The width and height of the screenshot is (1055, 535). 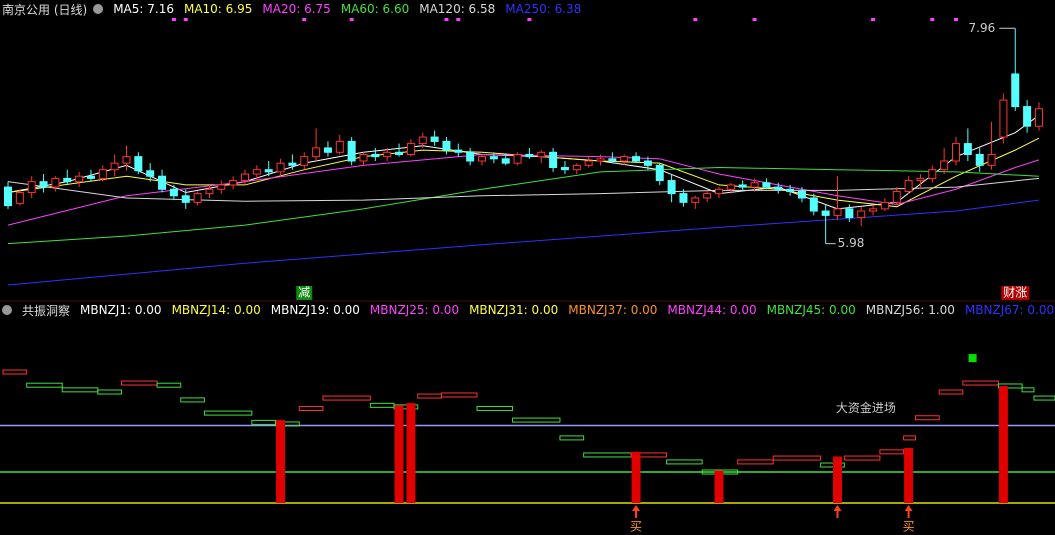 I want to click on price-annotation: 5.98, so click(x=851, y=243).